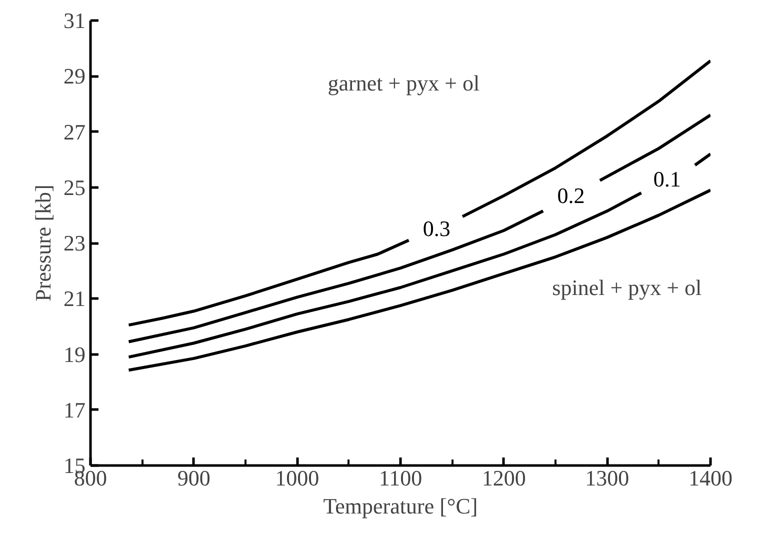 Image resolution: width=758 pixels, height=553 pixels. I want to click on annotation: garnet + pyx + ol, so click(404, 83).